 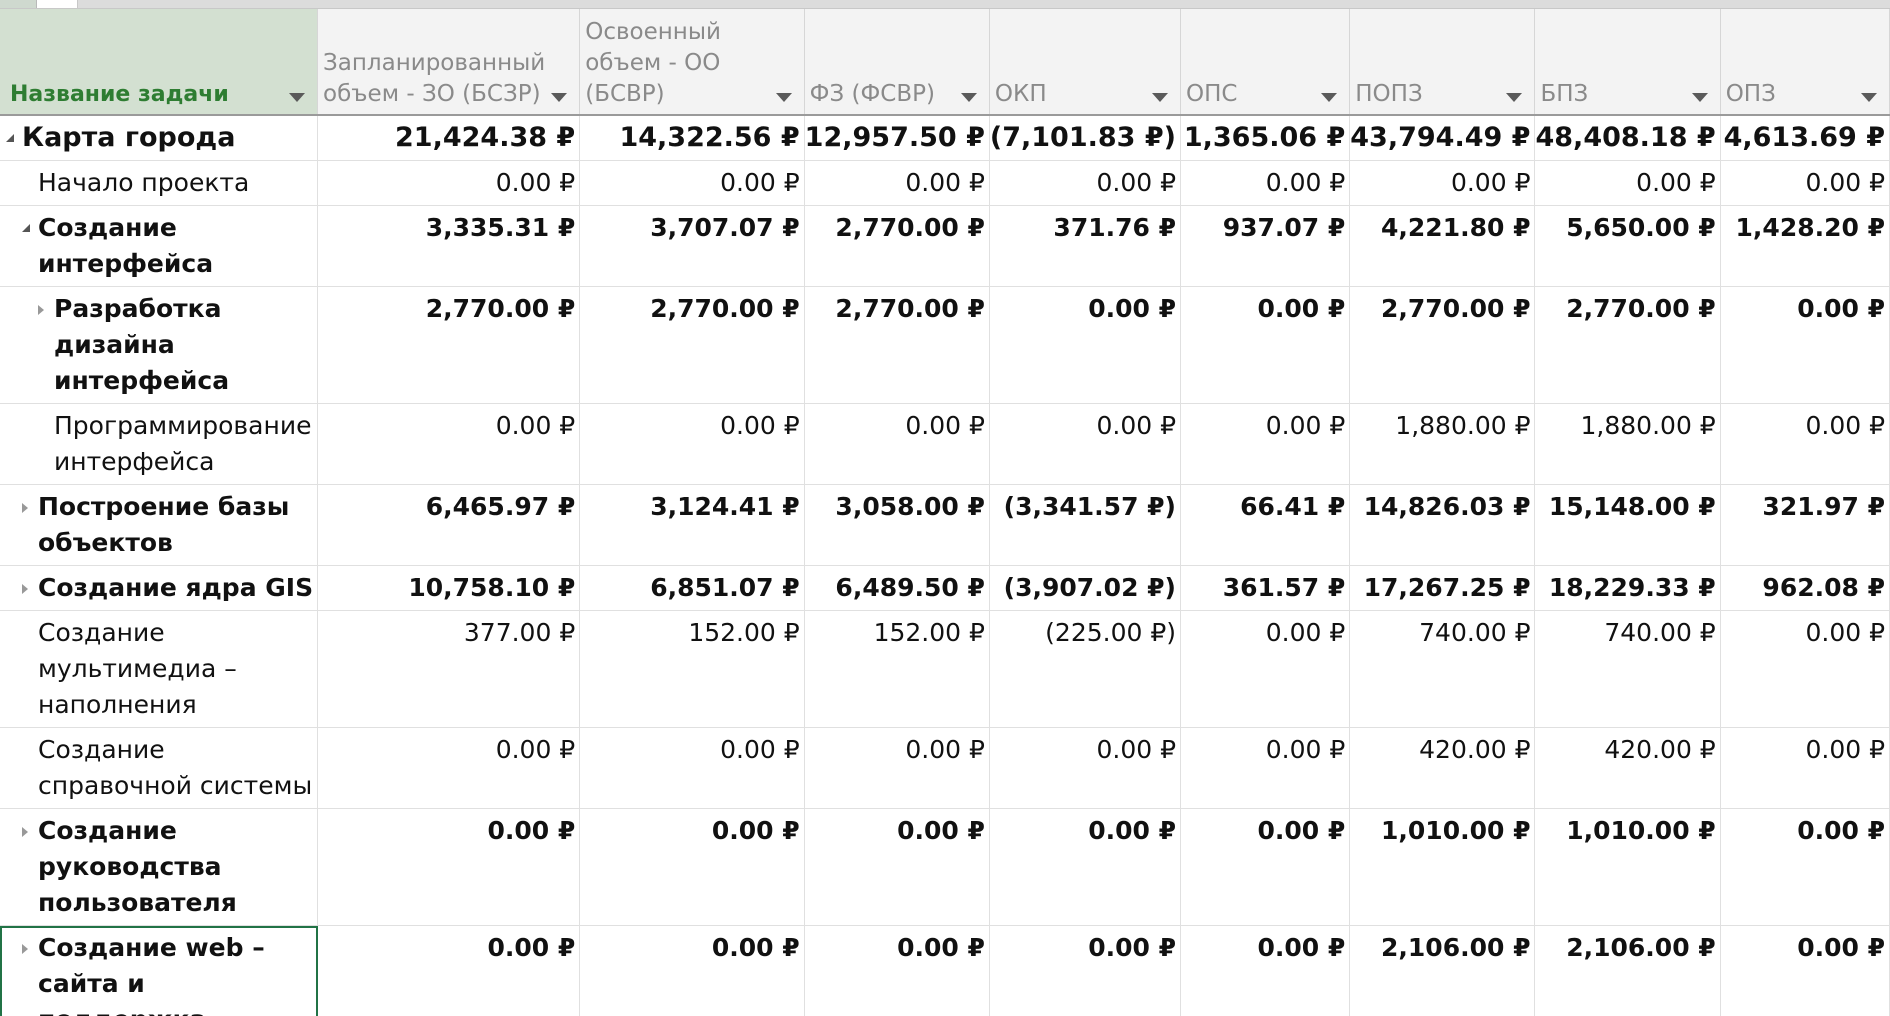 What do you see at coordinates (1805, 246) in the screenshot?
I see `value-cell: 1,428.20 ₽` at bounding box center [1805, 246].